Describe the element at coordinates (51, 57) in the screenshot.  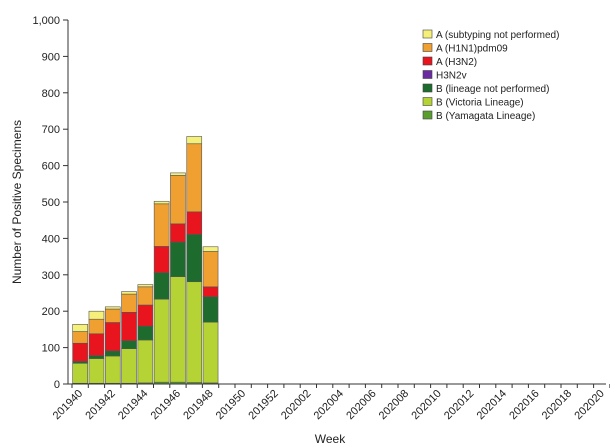
I see `y-tick-label: 900` at that location.